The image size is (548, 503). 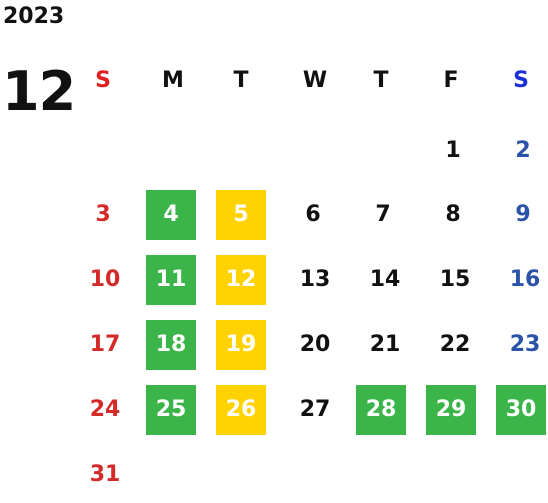 What do you see at coordinates (521, 410) in the screenshot?
I see `day-cell-highlighted-green: 30` at bounding box center [521, 410].